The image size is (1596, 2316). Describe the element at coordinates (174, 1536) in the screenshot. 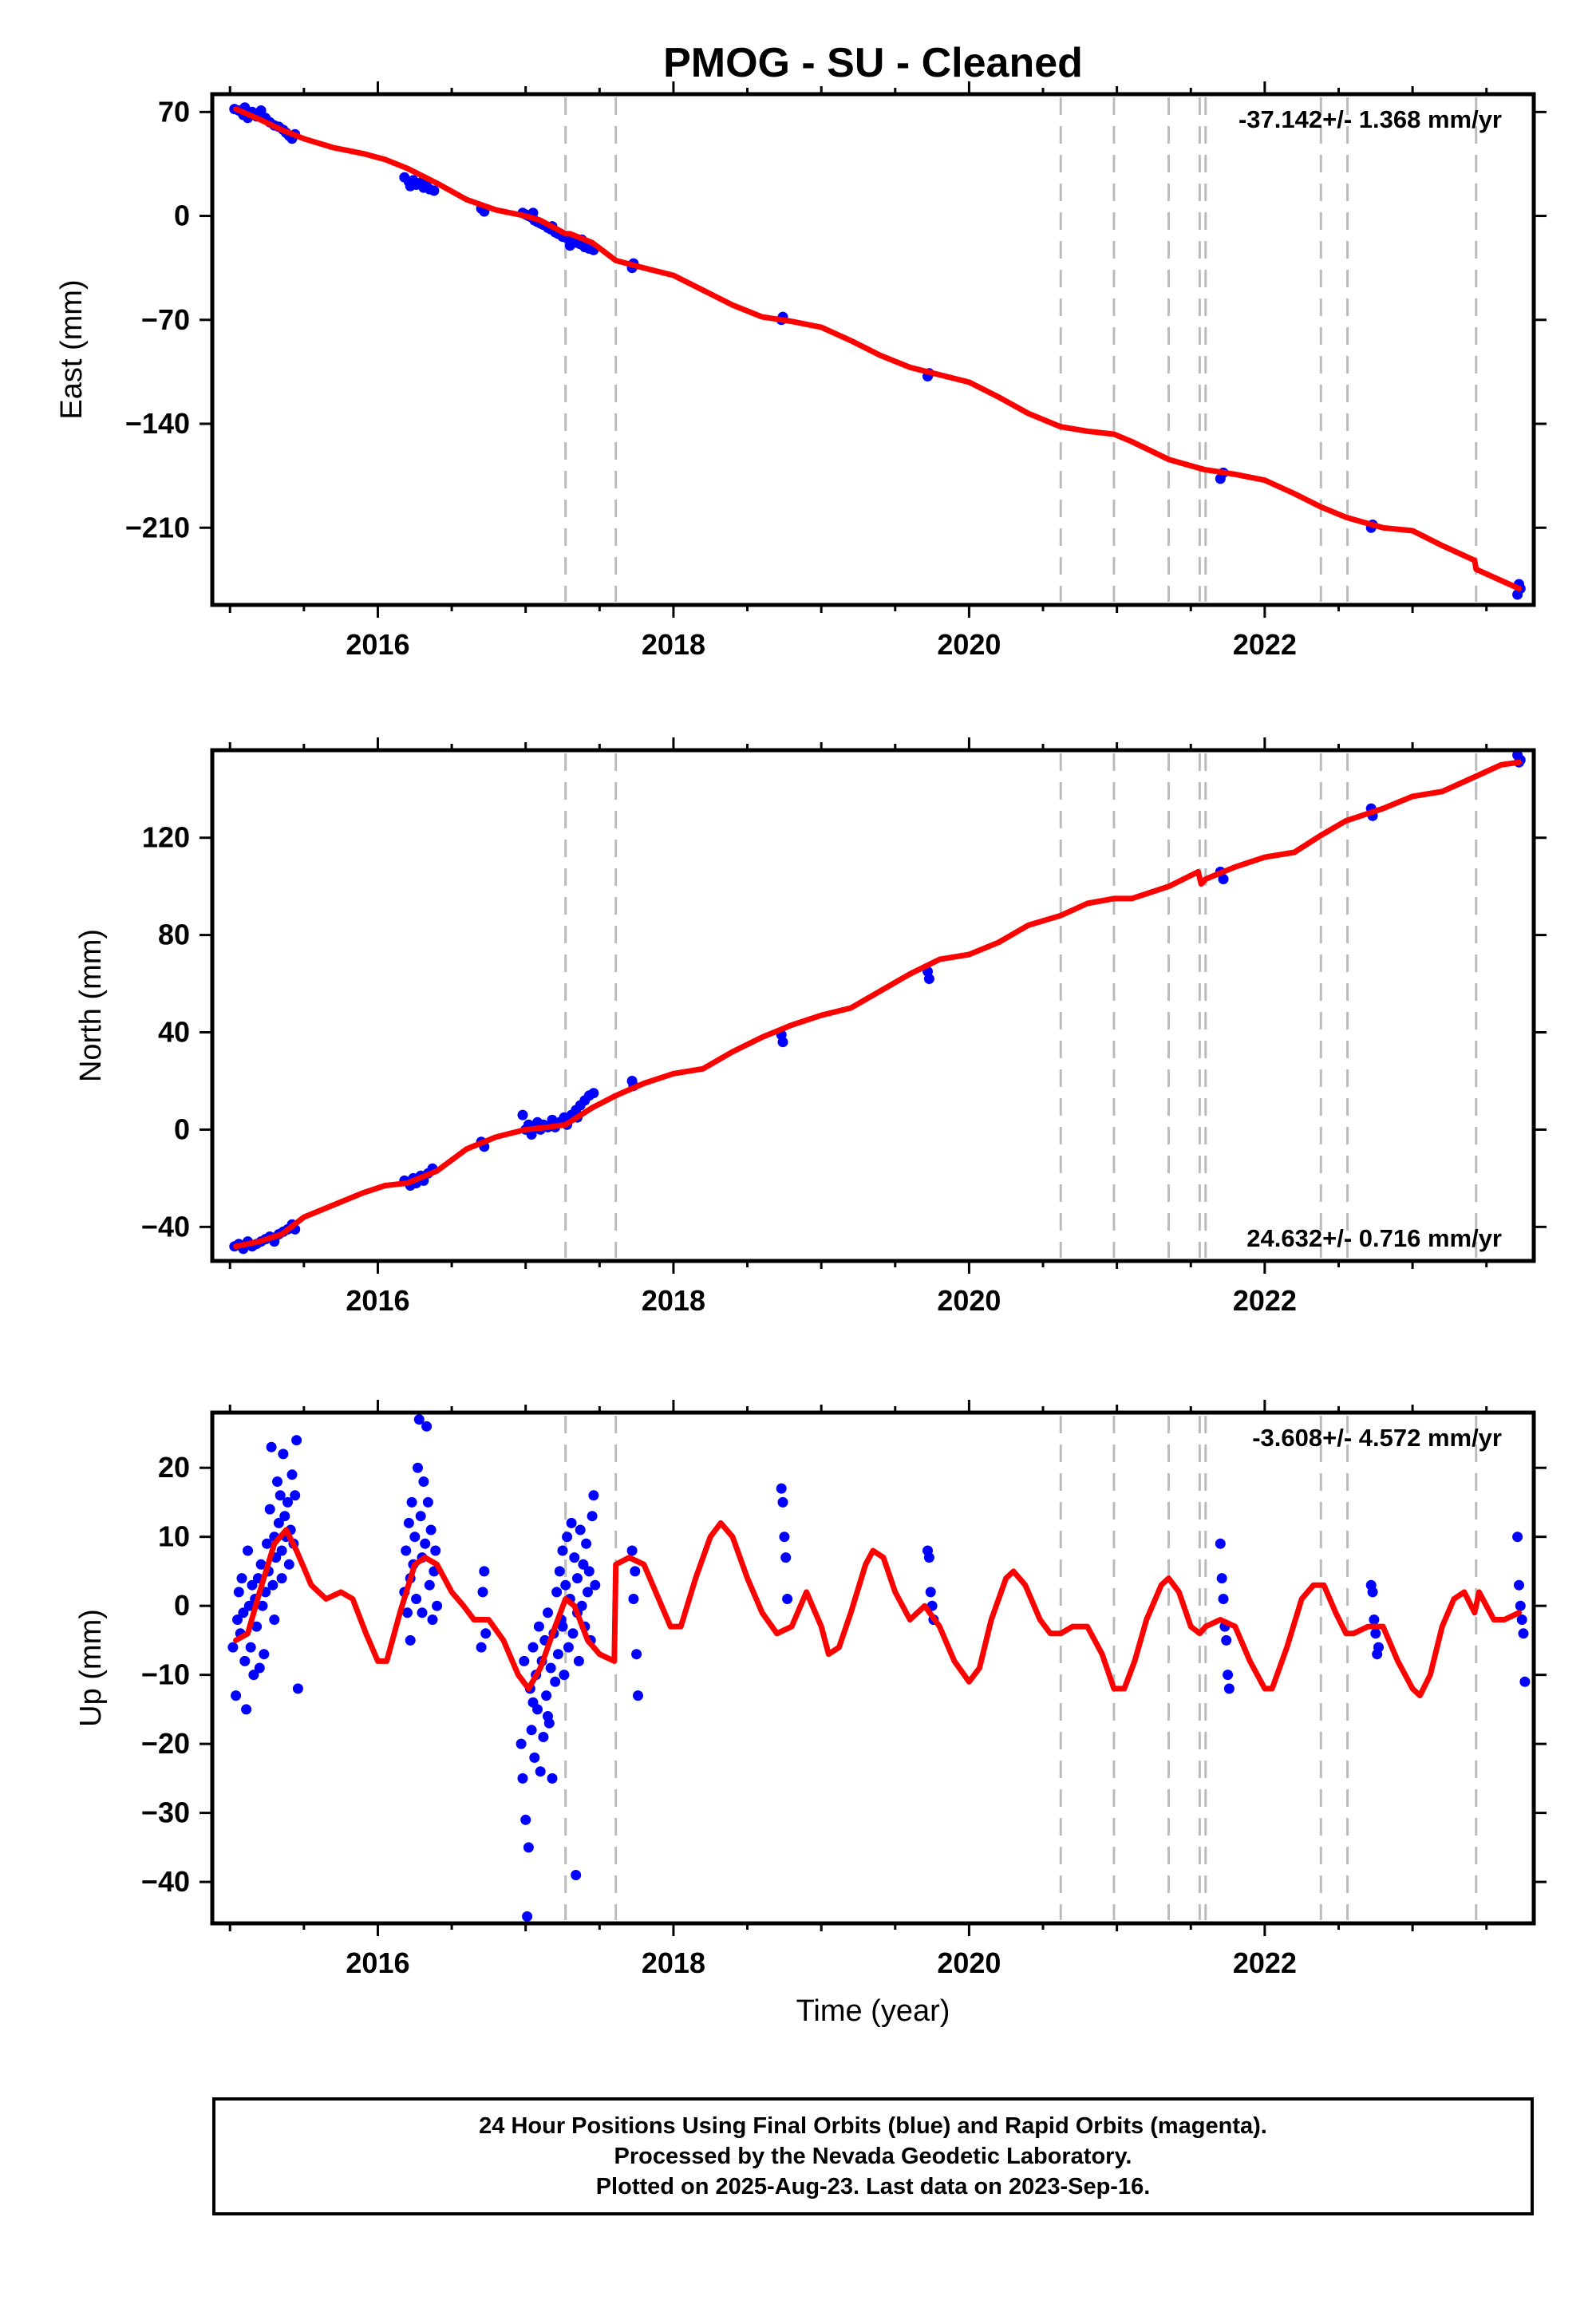

I see `y-tick-label: 10` at that location.